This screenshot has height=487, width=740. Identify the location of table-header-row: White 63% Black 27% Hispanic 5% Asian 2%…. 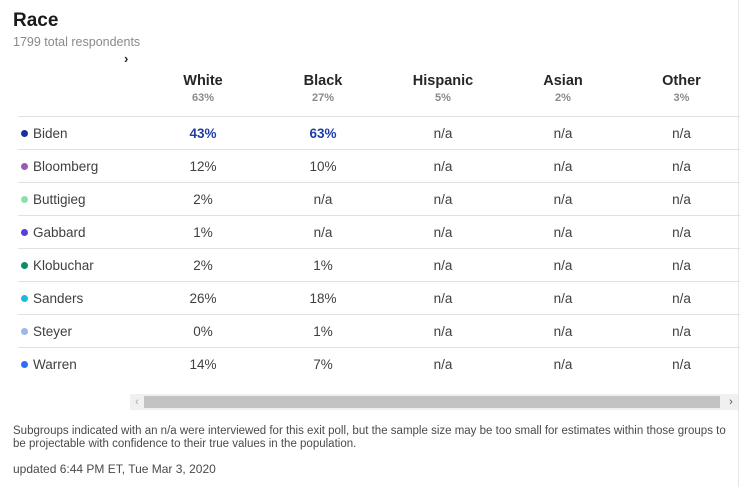
(379, 91).